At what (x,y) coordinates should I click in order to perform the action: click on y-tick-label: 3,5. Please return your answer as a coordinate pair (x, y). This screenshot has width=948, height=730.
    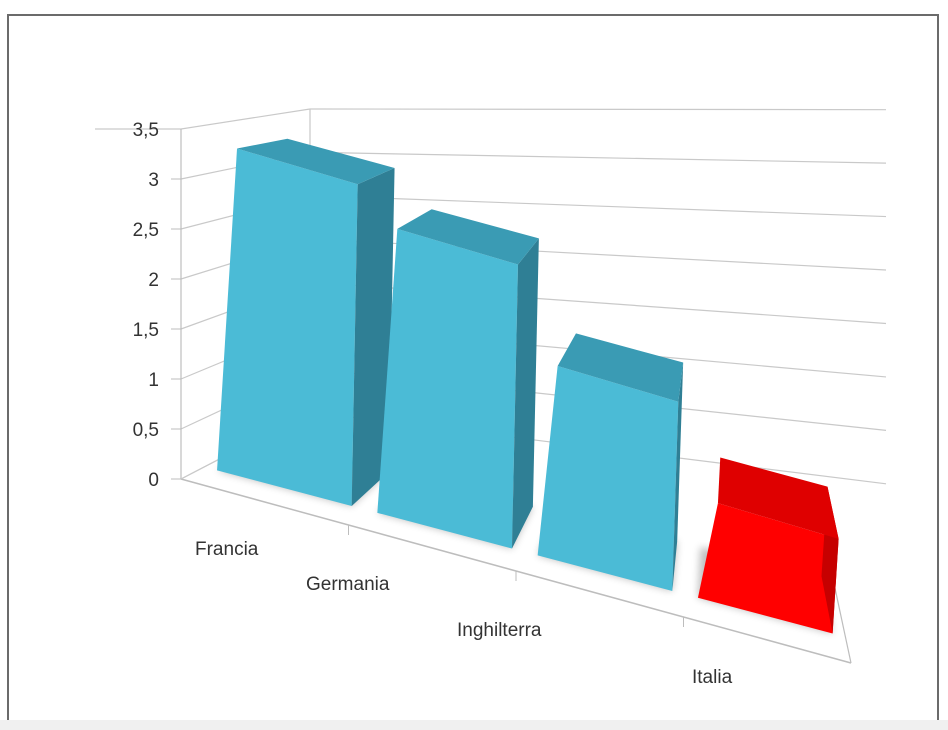
    Looking at the image, I should click on (146, 130).